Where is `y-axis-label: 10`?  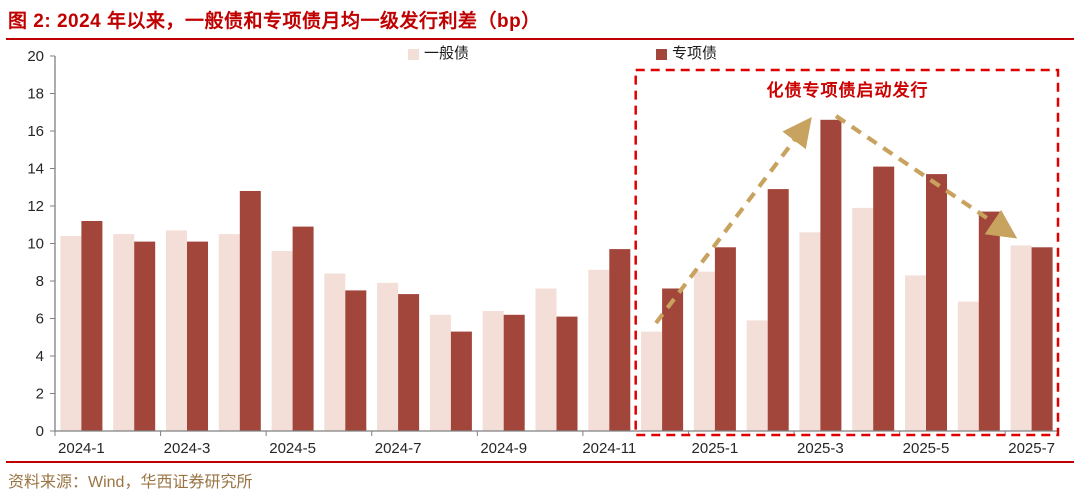 y-axis-label: 10 is located at coordinates (35, 244).